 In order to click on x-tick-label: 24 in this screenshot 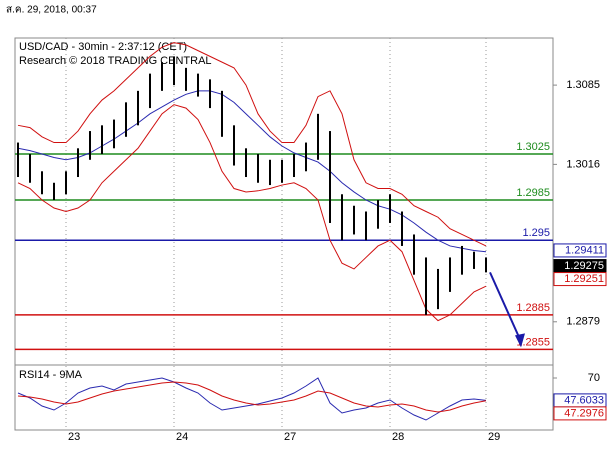, I will do `click(182, 437)`.